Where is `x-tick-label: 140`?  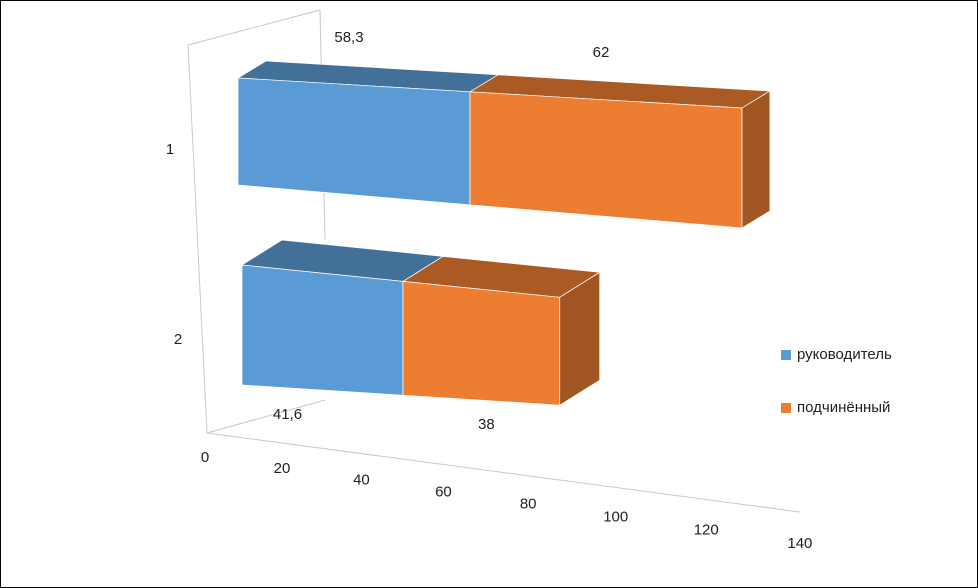
x-tick-label: 140 is located at coordinates (799, 543).